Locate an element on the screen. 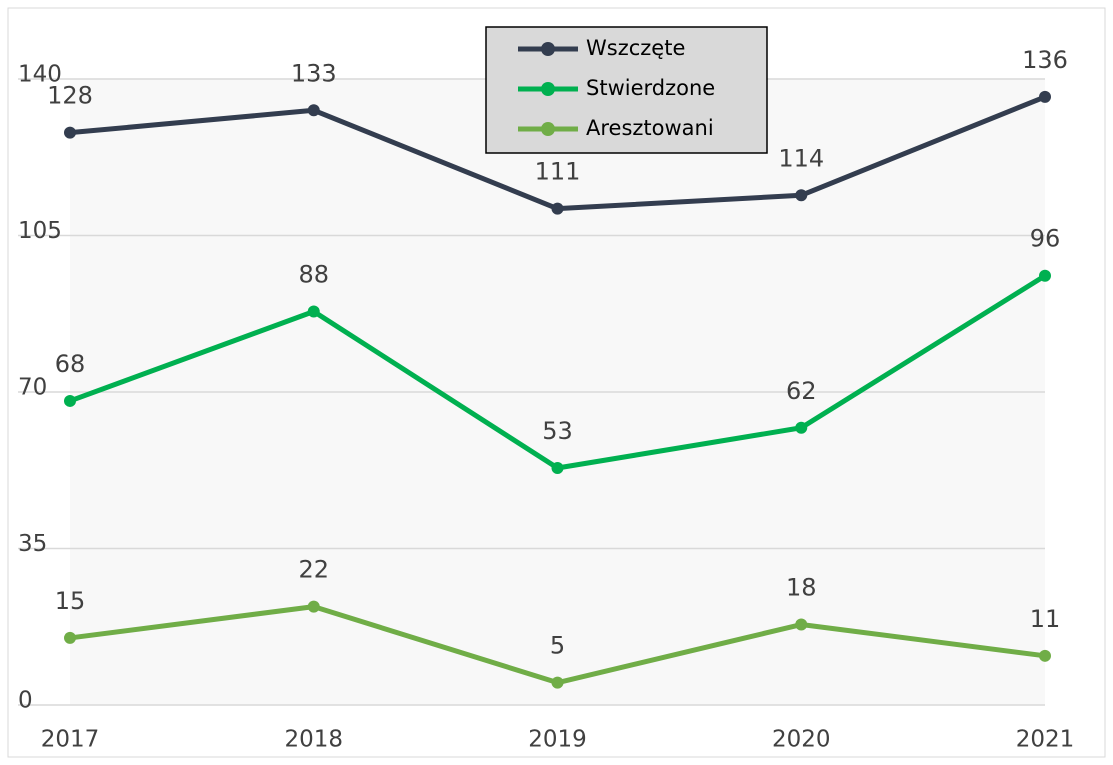 Image resolution: width=1113 pixels, height=765 pixels. y-tick-label: 0 is located at coordinates (25, 701).